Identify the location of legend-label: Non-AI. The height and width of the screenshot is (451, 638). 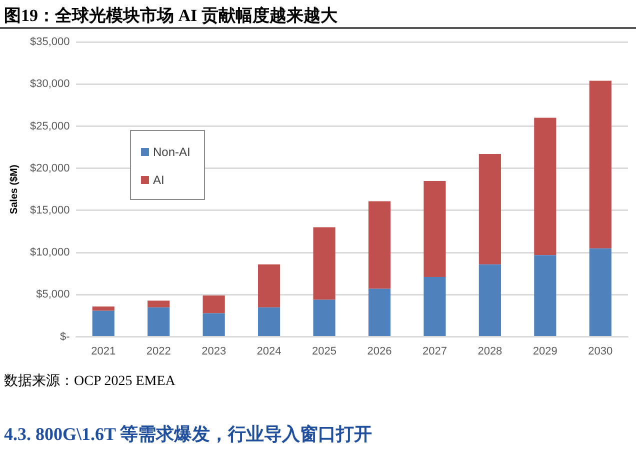
(171, 152).